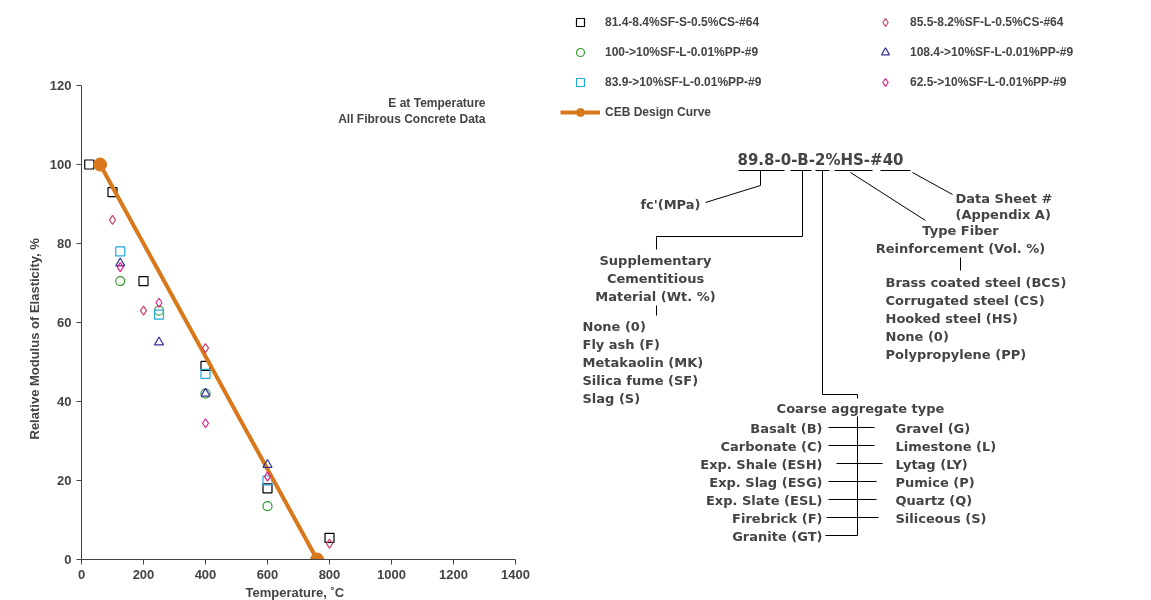 The width and height of the screenshot is (1151, 600). Describe the element at coordinates (64, 322) in the screenshot. I see `y-tick-label: 60` at that location.